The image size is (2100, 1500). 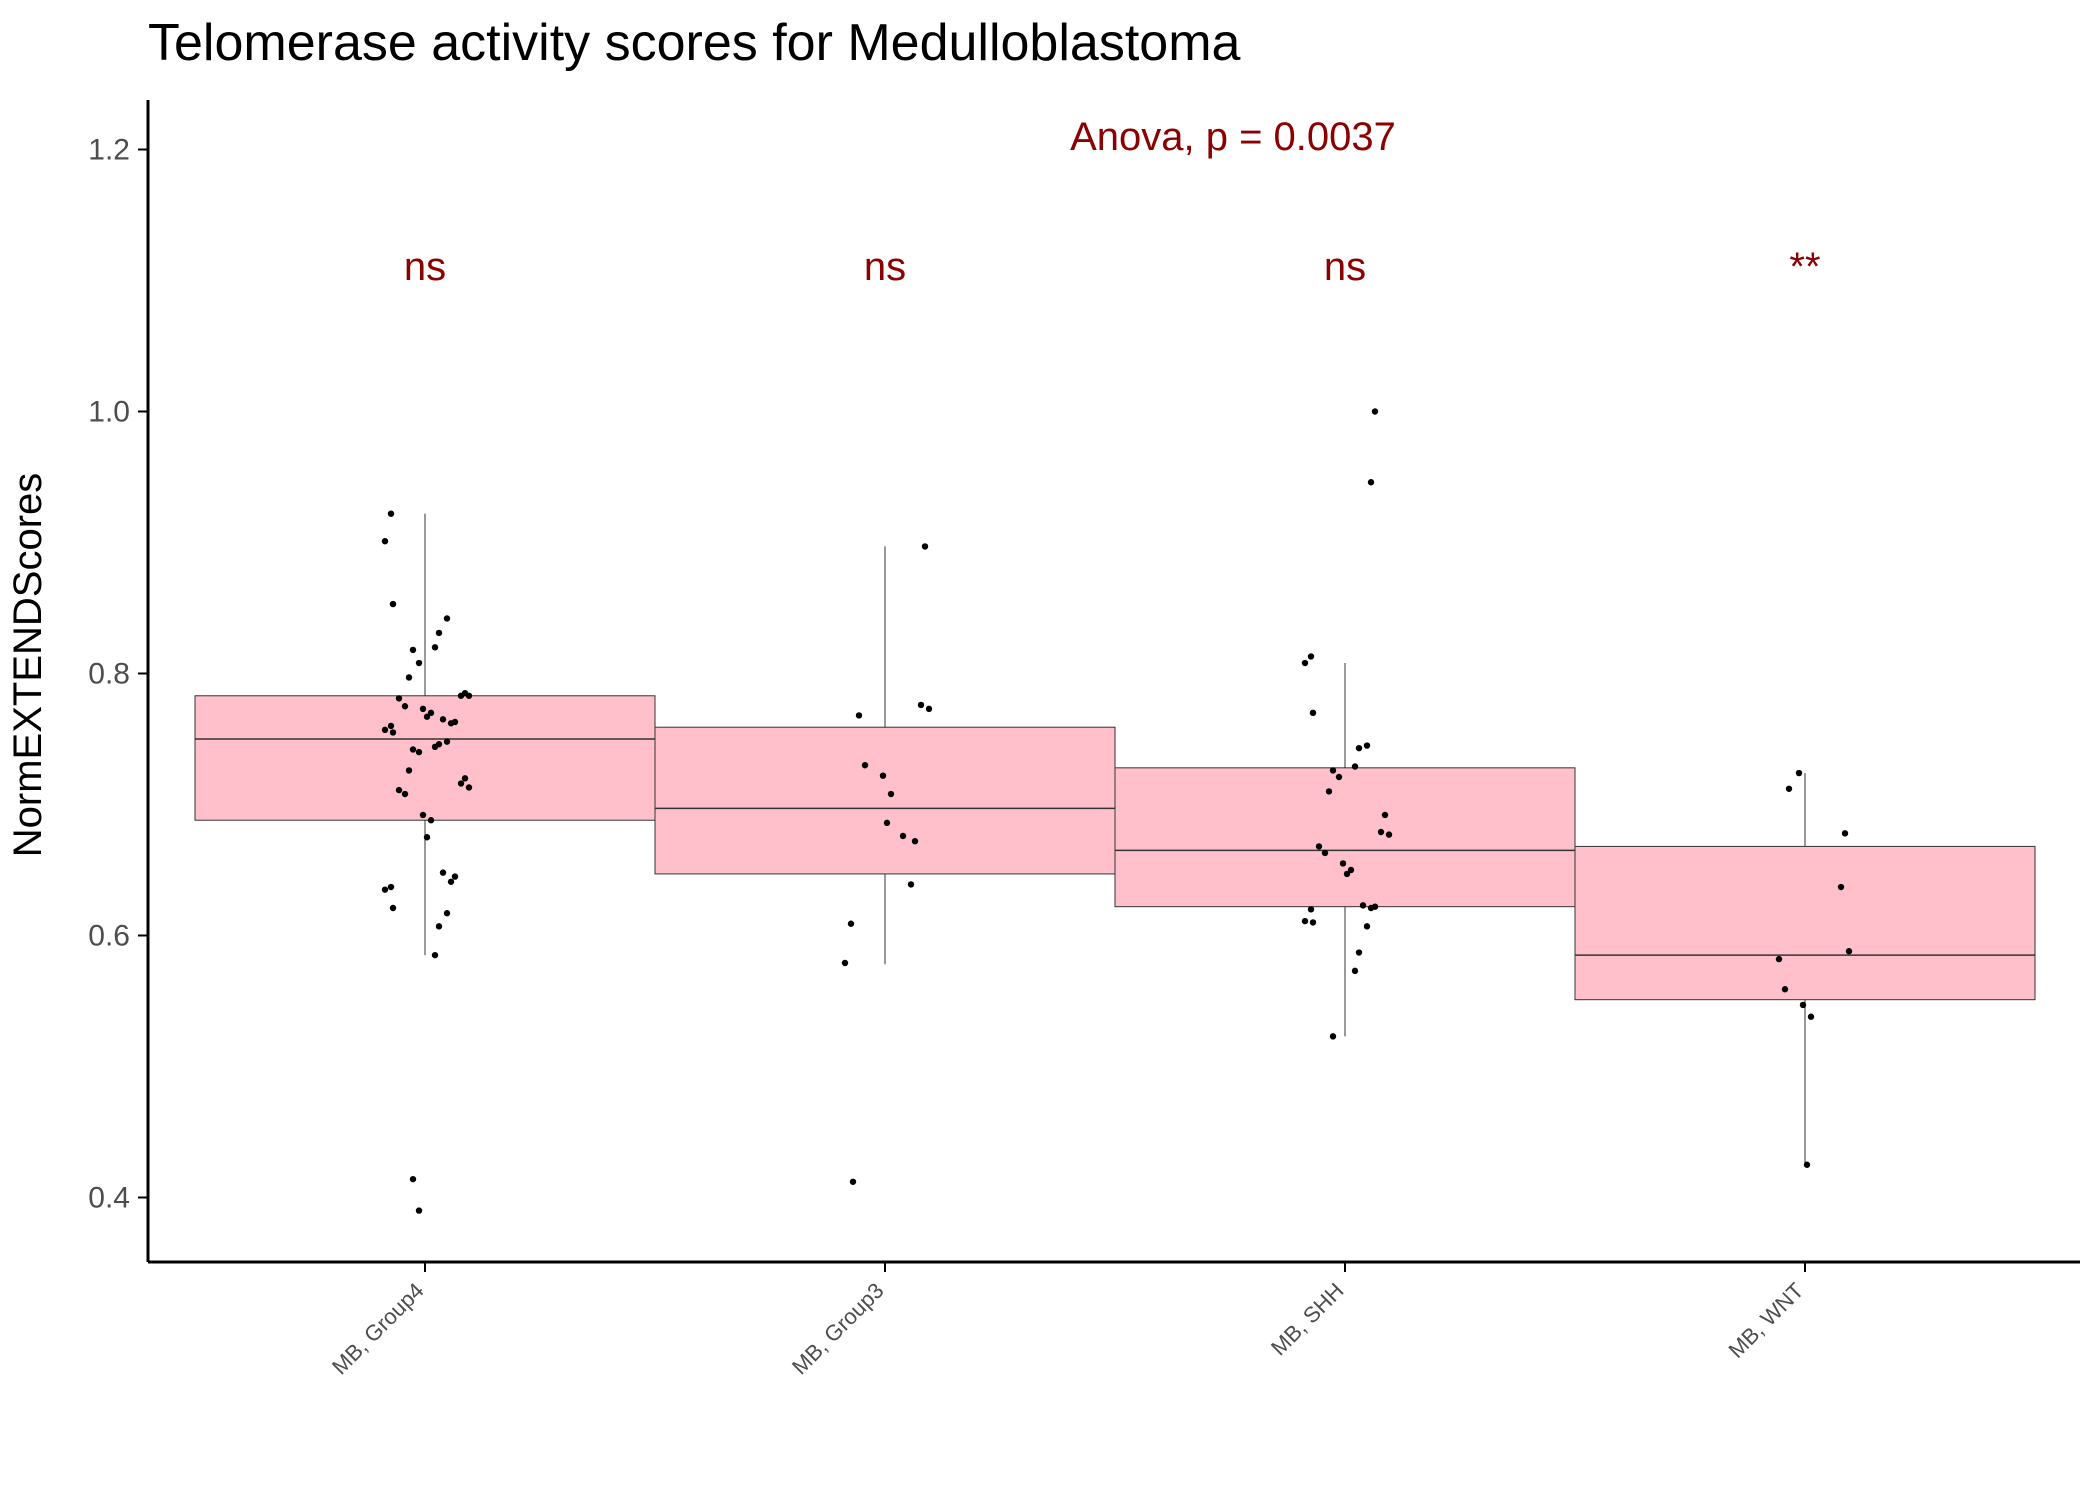 I want to click on x-tick-label: MB, Group3, so click(x=838, y=1329).